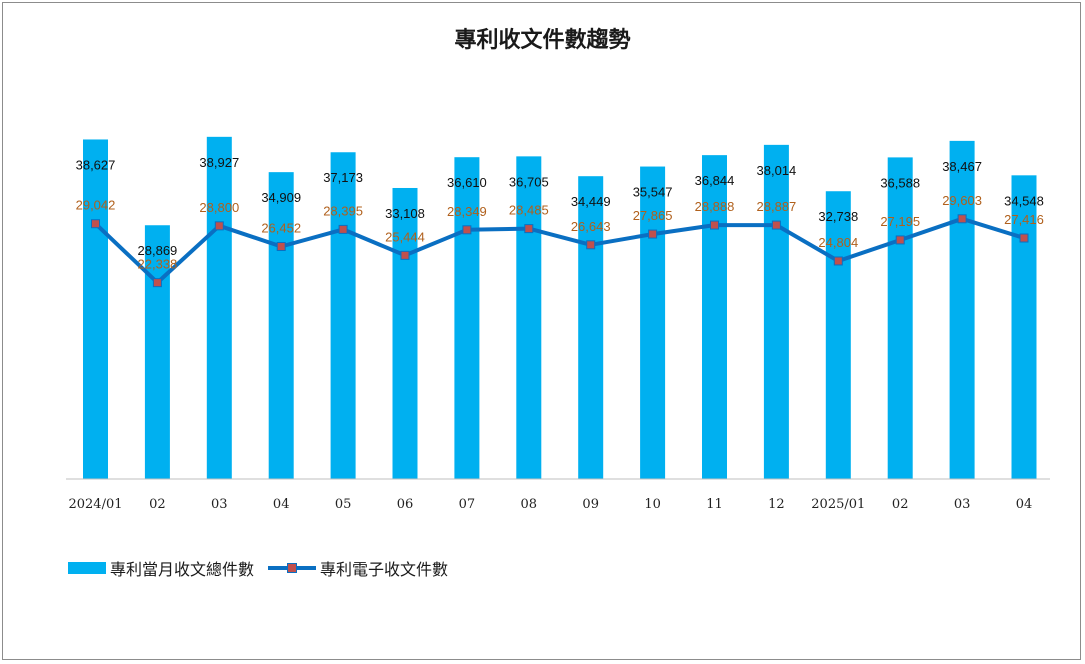 The height and width of the screenshot is (664, 1085). I want to click on x-tick-label-12: 2025/01, so click(838, 504).